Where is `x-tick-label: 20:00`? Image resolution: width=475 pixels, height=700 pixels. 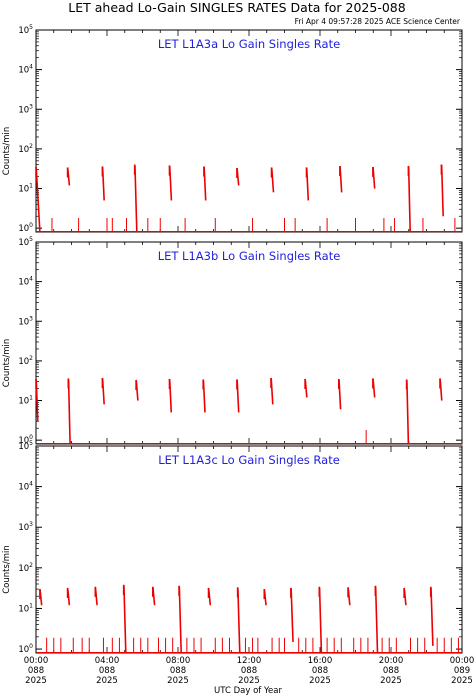 x-tick-label: 20:00 is located at coordinates (391, 661).